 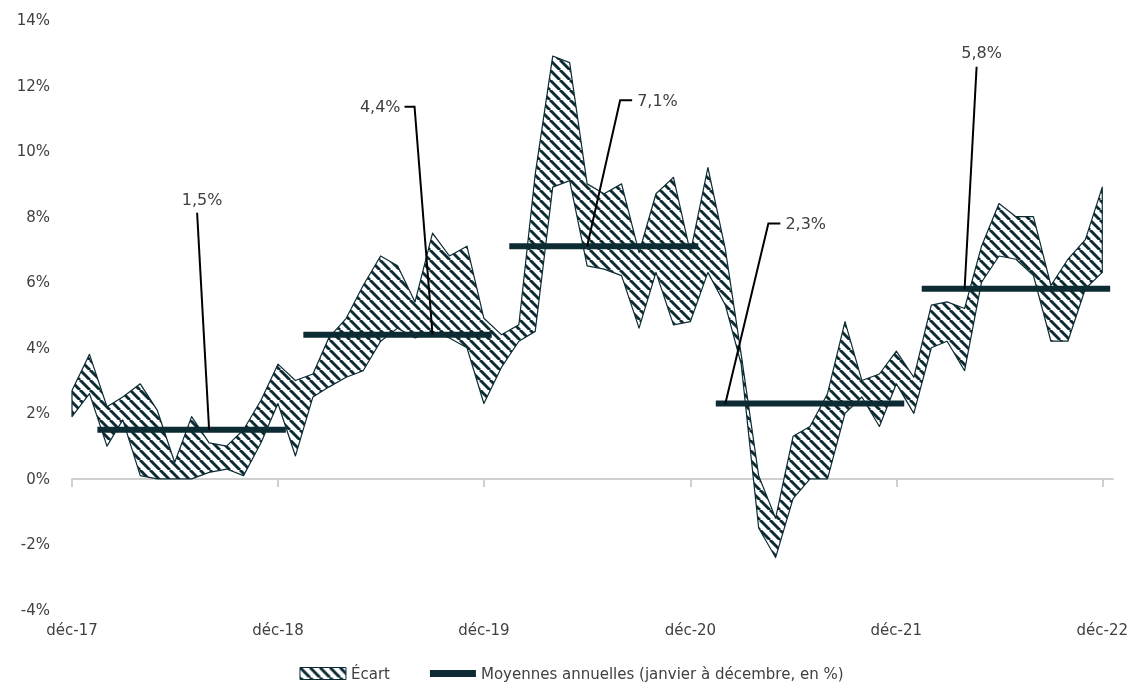 What do you see at coordinates (278, 629) in the screenshot?
I see `x-tick-label: déc-18` at bounding box center [278, 629].